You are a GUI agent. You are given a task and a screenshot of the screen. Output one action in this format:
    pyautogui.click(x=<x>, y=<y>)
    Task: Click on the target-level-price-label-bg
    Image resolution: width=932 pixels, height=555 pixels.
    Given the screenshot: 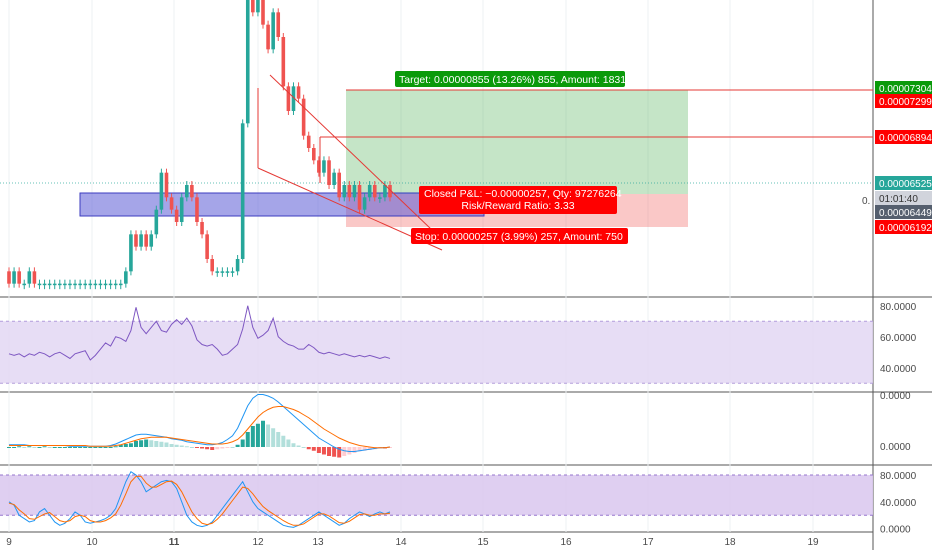 What is the action you would take?
    pyautogui.click(x=903, y=101)
    